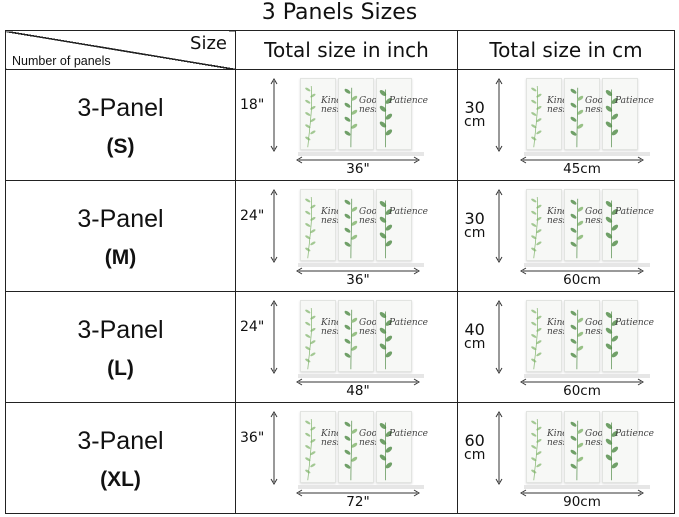  Describe the element at coordinates (120, 125) in the screenshot. I see `panel-name-cell: 3-Panel (S)` at that location.